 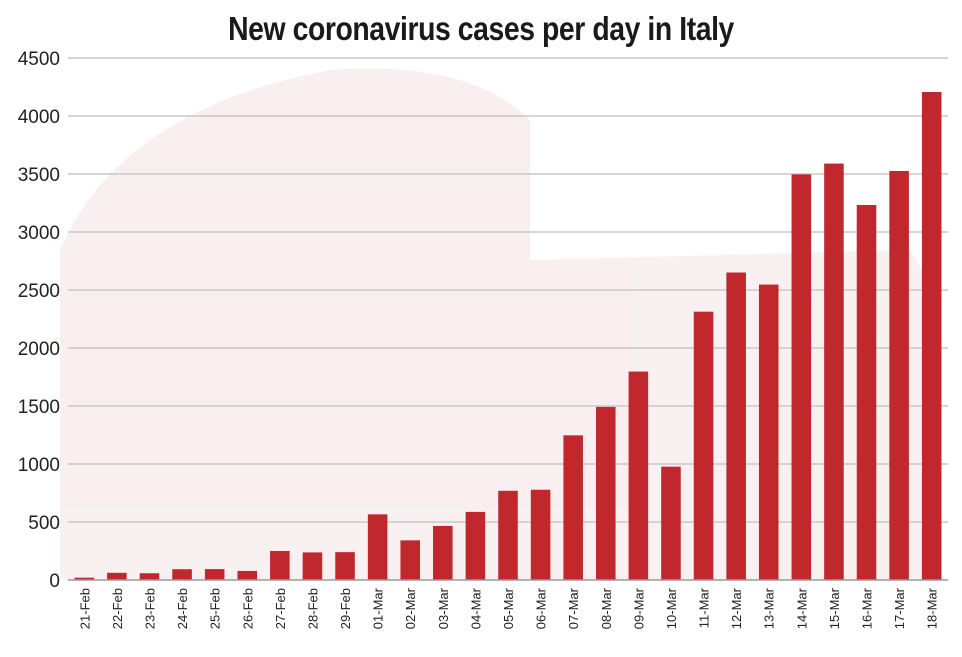 What do you see at coordinates (481, 28) in the screenshot?
I see `chart-title: New coronavirus cases per day in Italy` at bounding box center [481, 28].